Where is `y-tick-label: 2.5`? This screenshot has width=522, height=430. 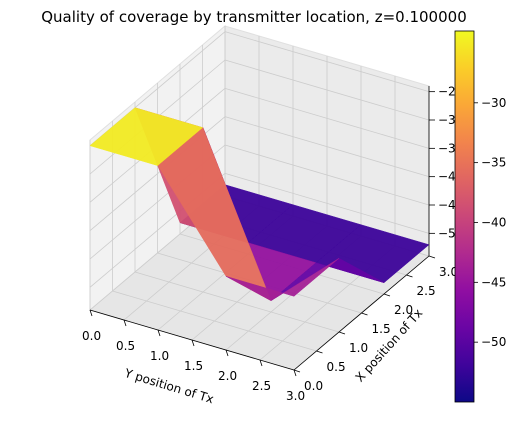 y-tick-label: 2.5 is located at coordinates (426, 291).